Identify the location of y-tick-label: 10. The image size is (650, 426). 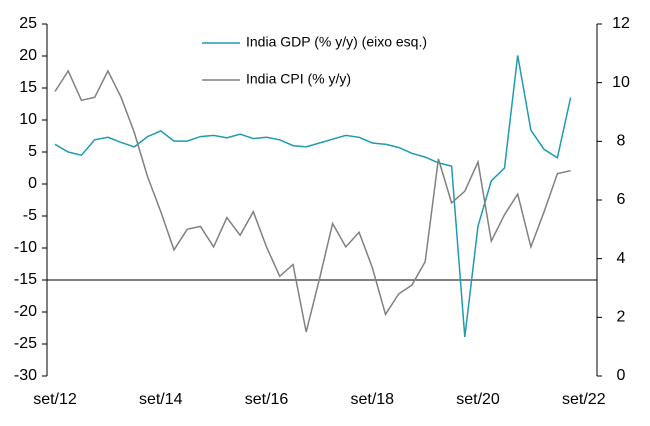
(28, 119).